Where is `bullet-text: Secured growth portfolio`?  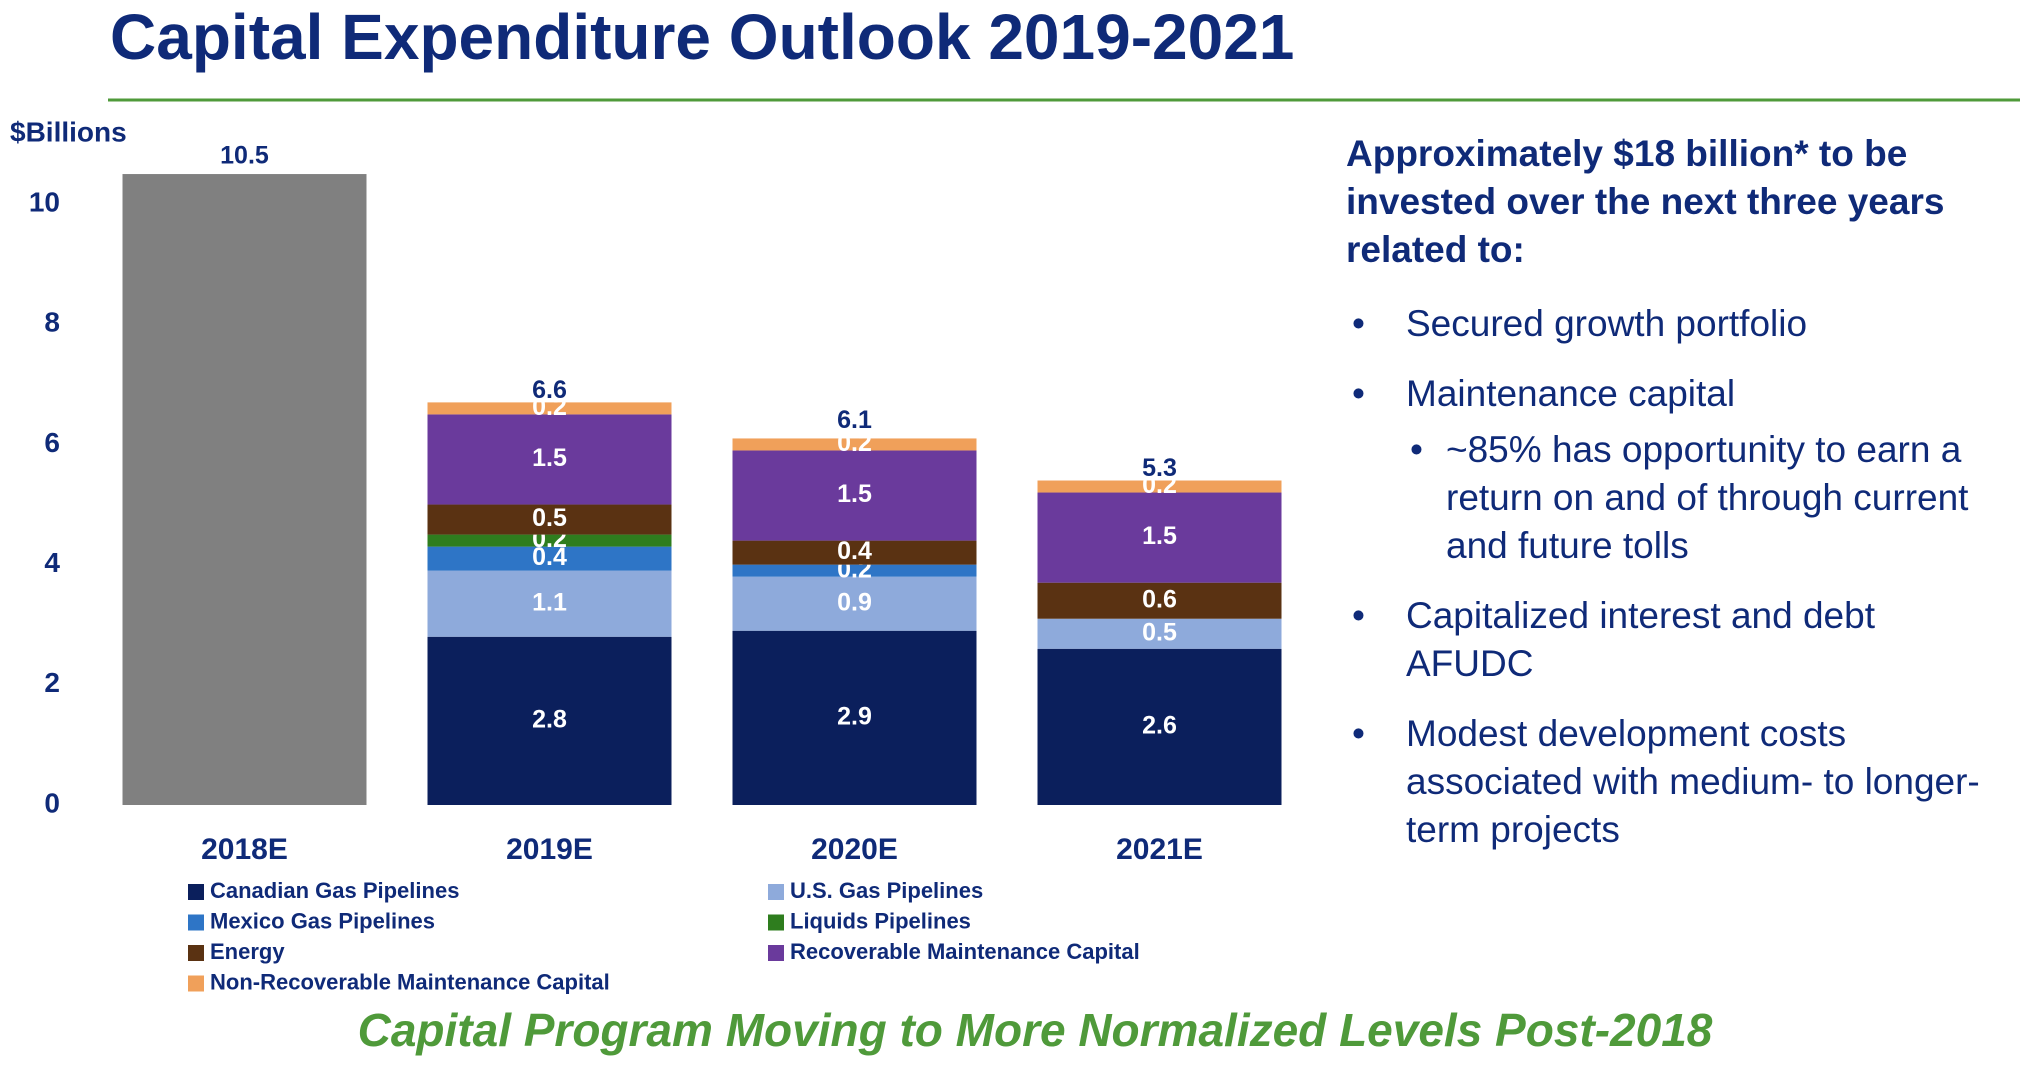
bullet-text: Secured growth portfolio is located at coordinates (1607, 323).